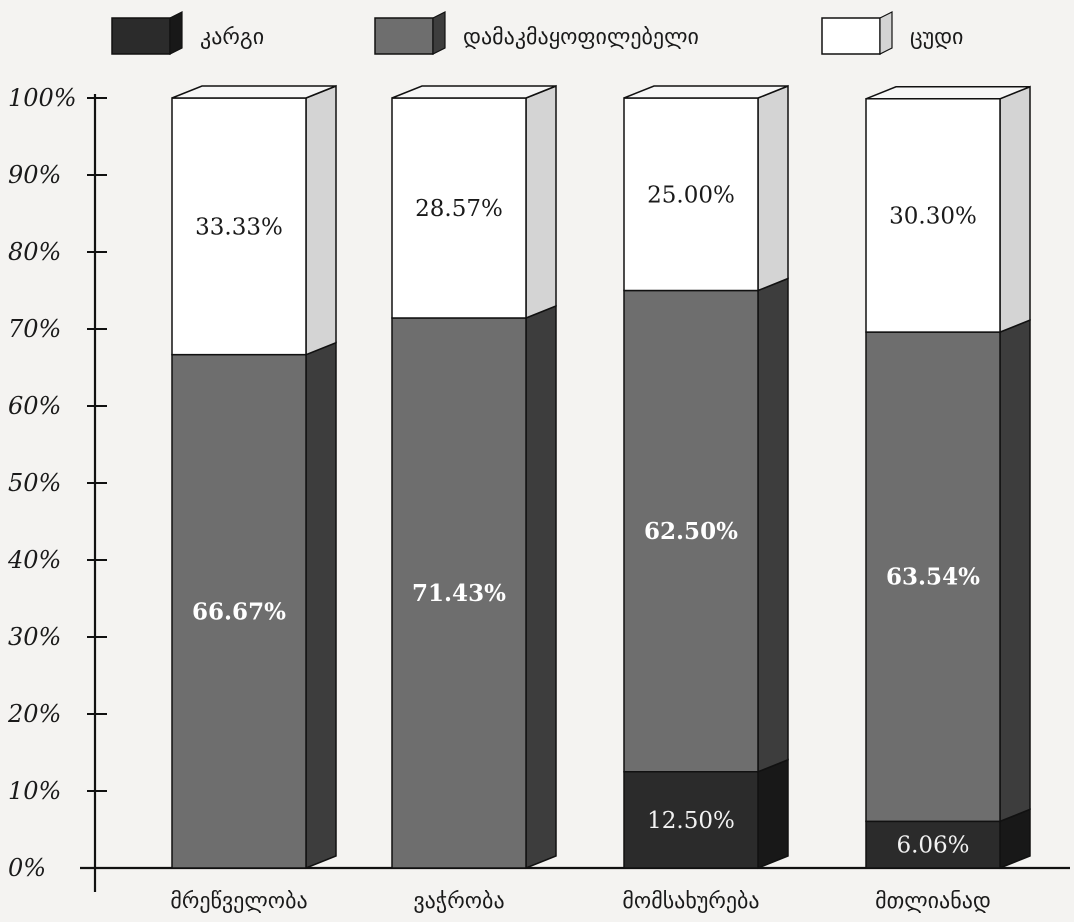  I want to click on data-label-1-3: 33.33%, so click(239, 227).